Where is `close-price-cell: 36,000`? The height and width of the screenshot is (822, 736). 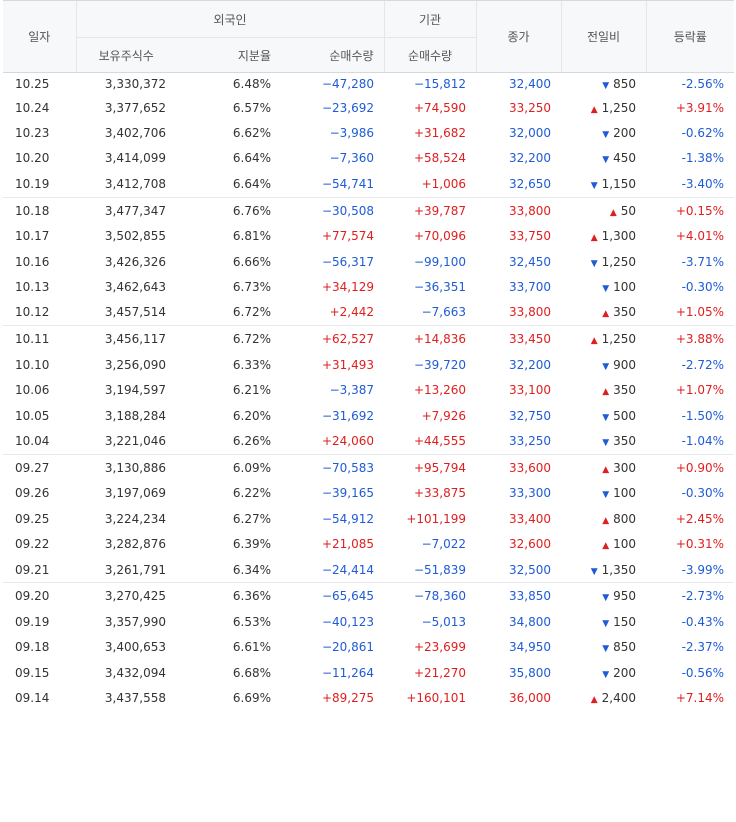 close-price-cell: 36,000 is located at coordinates (530, 698).